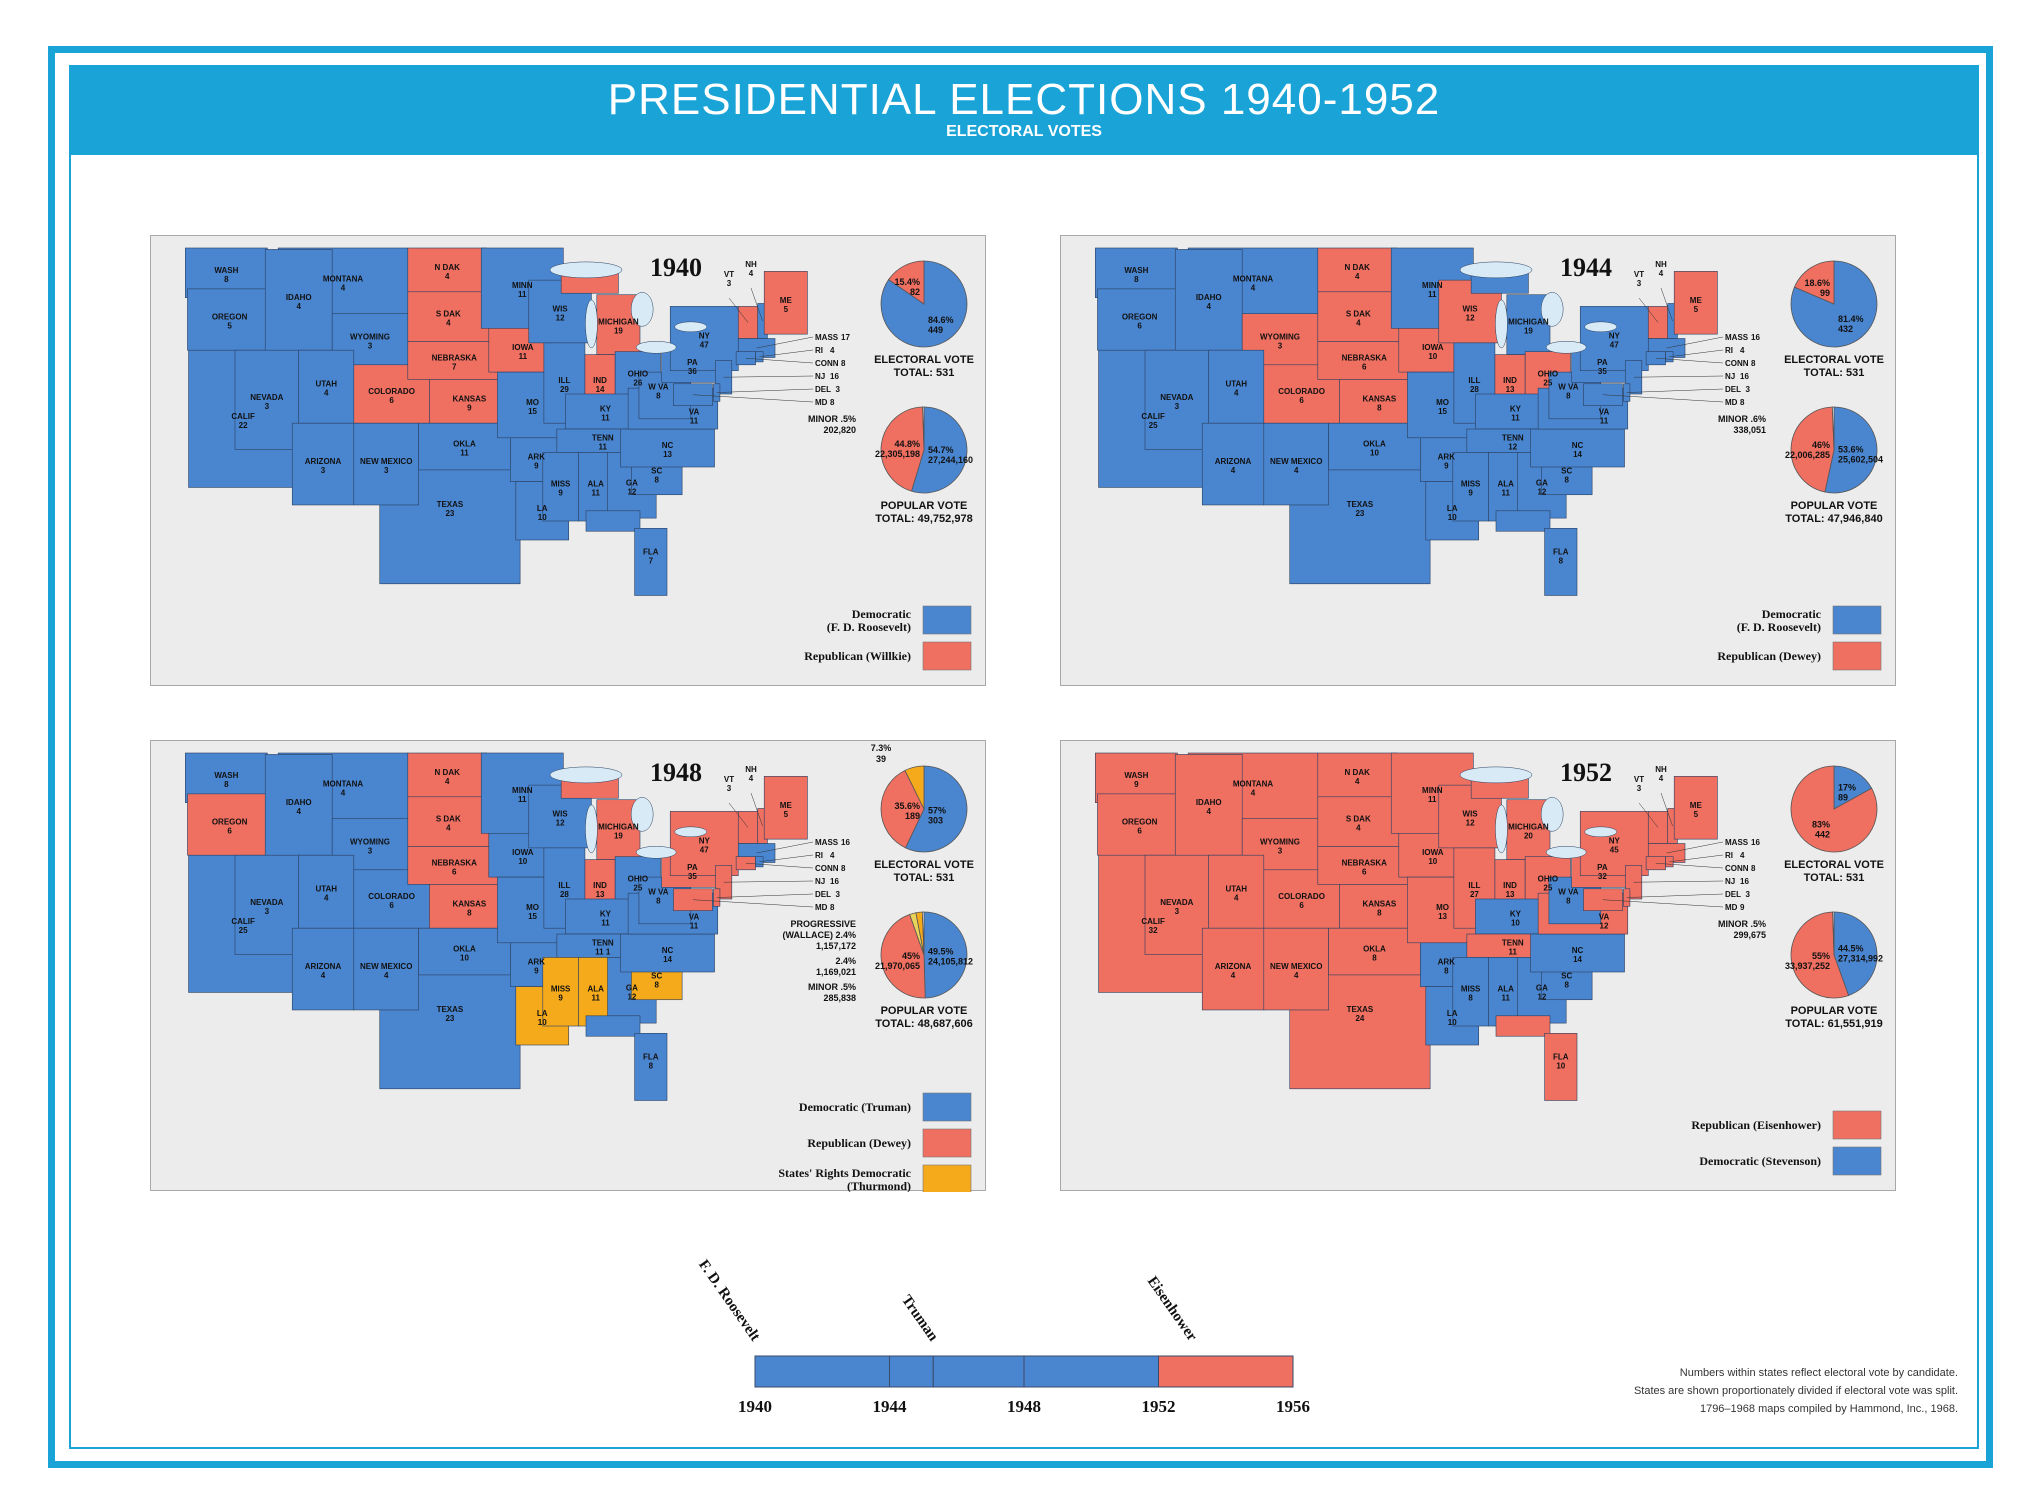 The width and height of the screenshot is (2038, 1500). I want to click on state-label-NV: NEVADA, so click(1176, 902).